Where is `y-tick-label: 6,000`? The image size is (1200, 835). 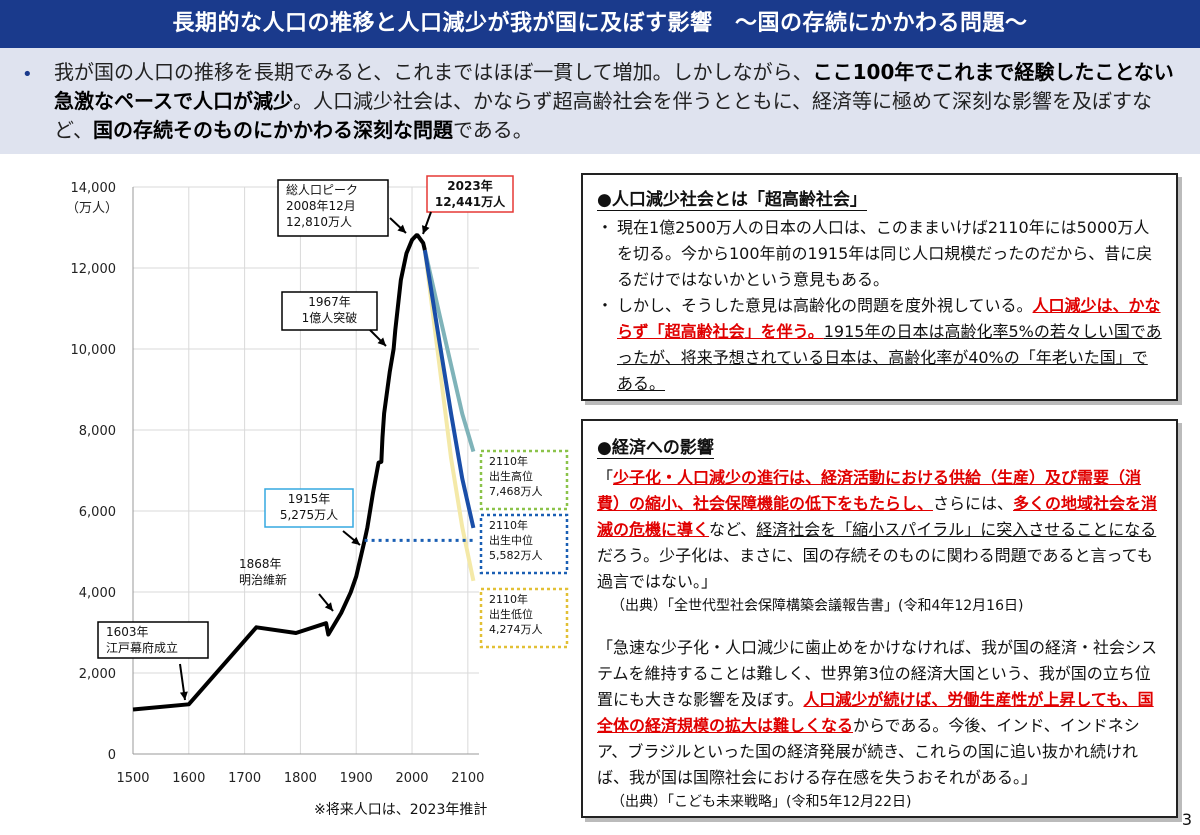
y-tick-label: 6,000 is located at coordinates (97, 512).